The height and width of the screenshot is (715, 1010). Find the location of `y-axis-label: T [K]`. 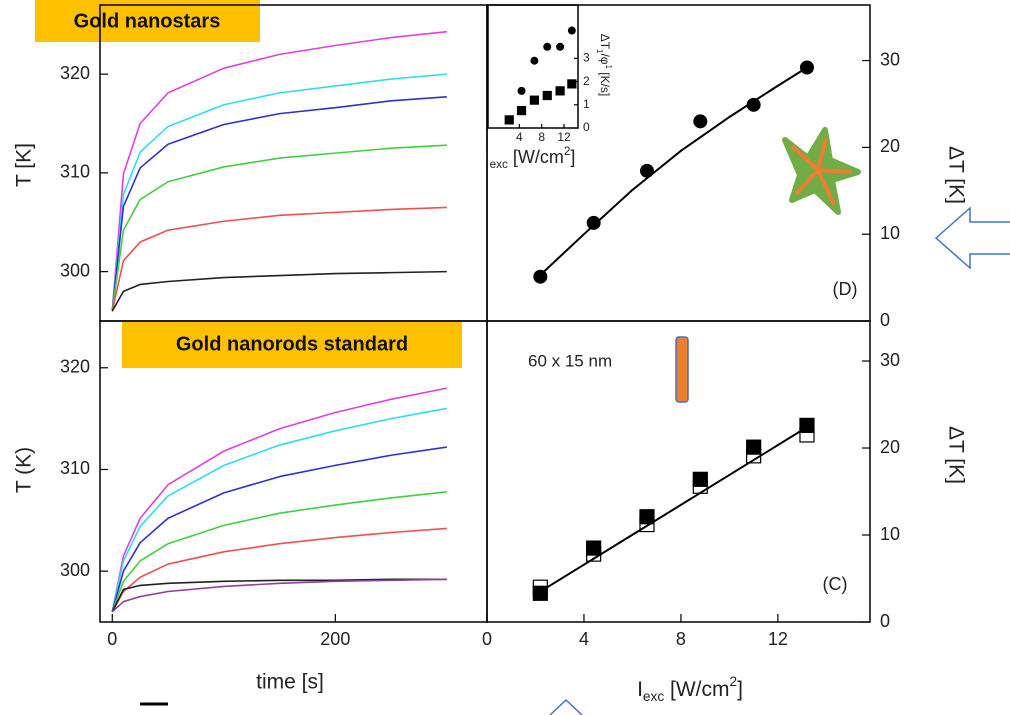

y-axis-label: T [K] is located at coordinates (24, 165).